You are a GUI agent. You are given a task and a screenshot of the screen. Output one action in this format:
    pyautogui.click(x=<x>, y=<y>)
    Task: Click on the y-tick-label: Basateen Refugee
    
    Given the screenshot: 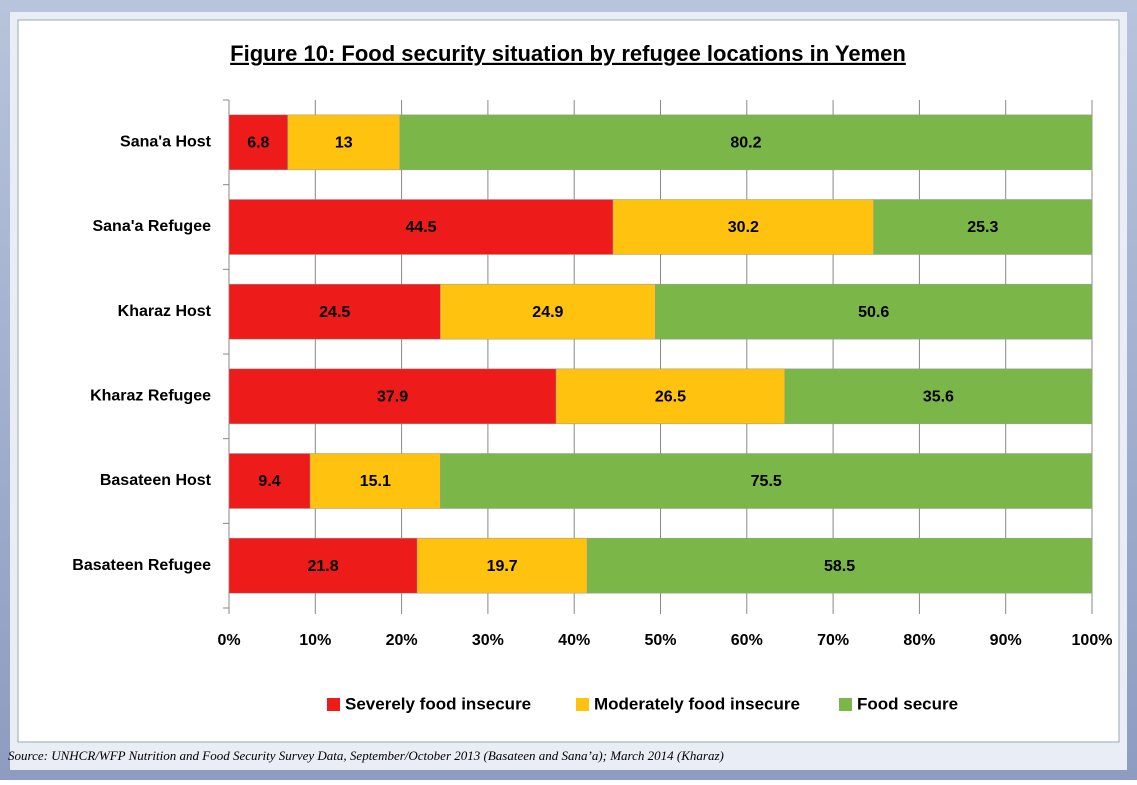 What is the action you would take?
    pyautogui.click(x=141, y=565)
    